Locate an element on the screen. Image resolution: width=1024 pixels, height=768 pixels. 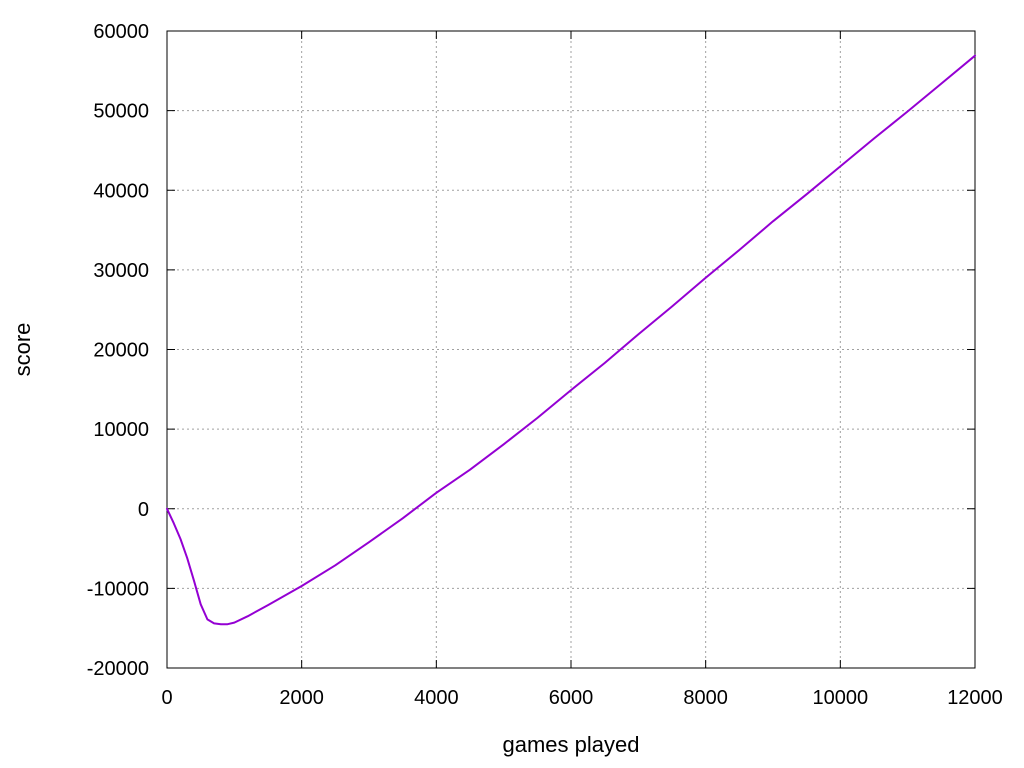
y-tick-label: 50000 is located at coordinates (121, 112).